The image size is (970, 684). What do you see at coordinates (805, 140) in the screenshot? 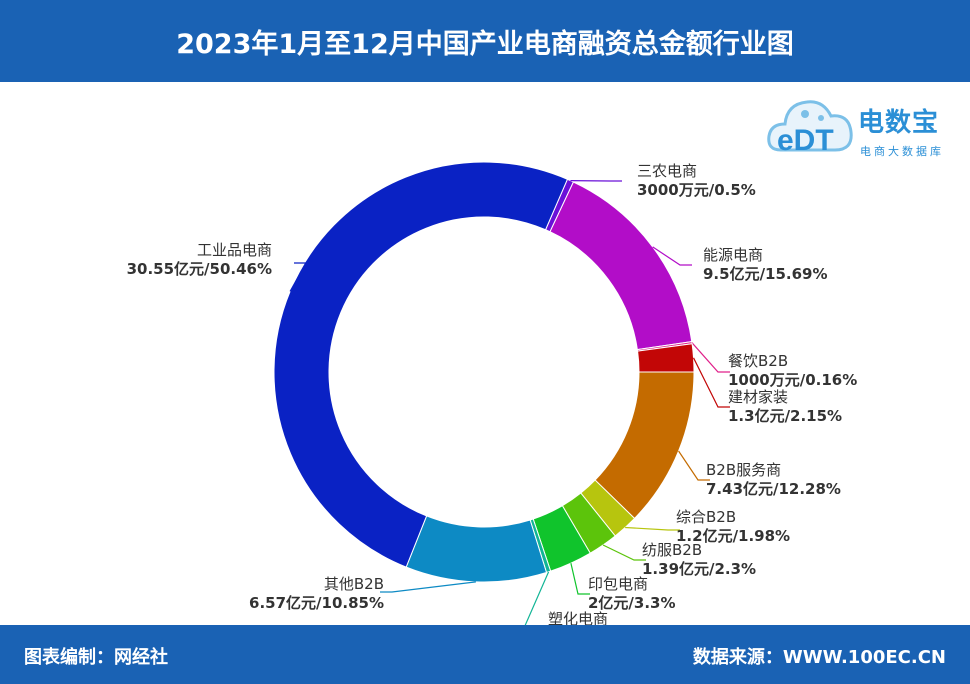
I see `logo-mark: eDT` at bounding box center [805, 140].